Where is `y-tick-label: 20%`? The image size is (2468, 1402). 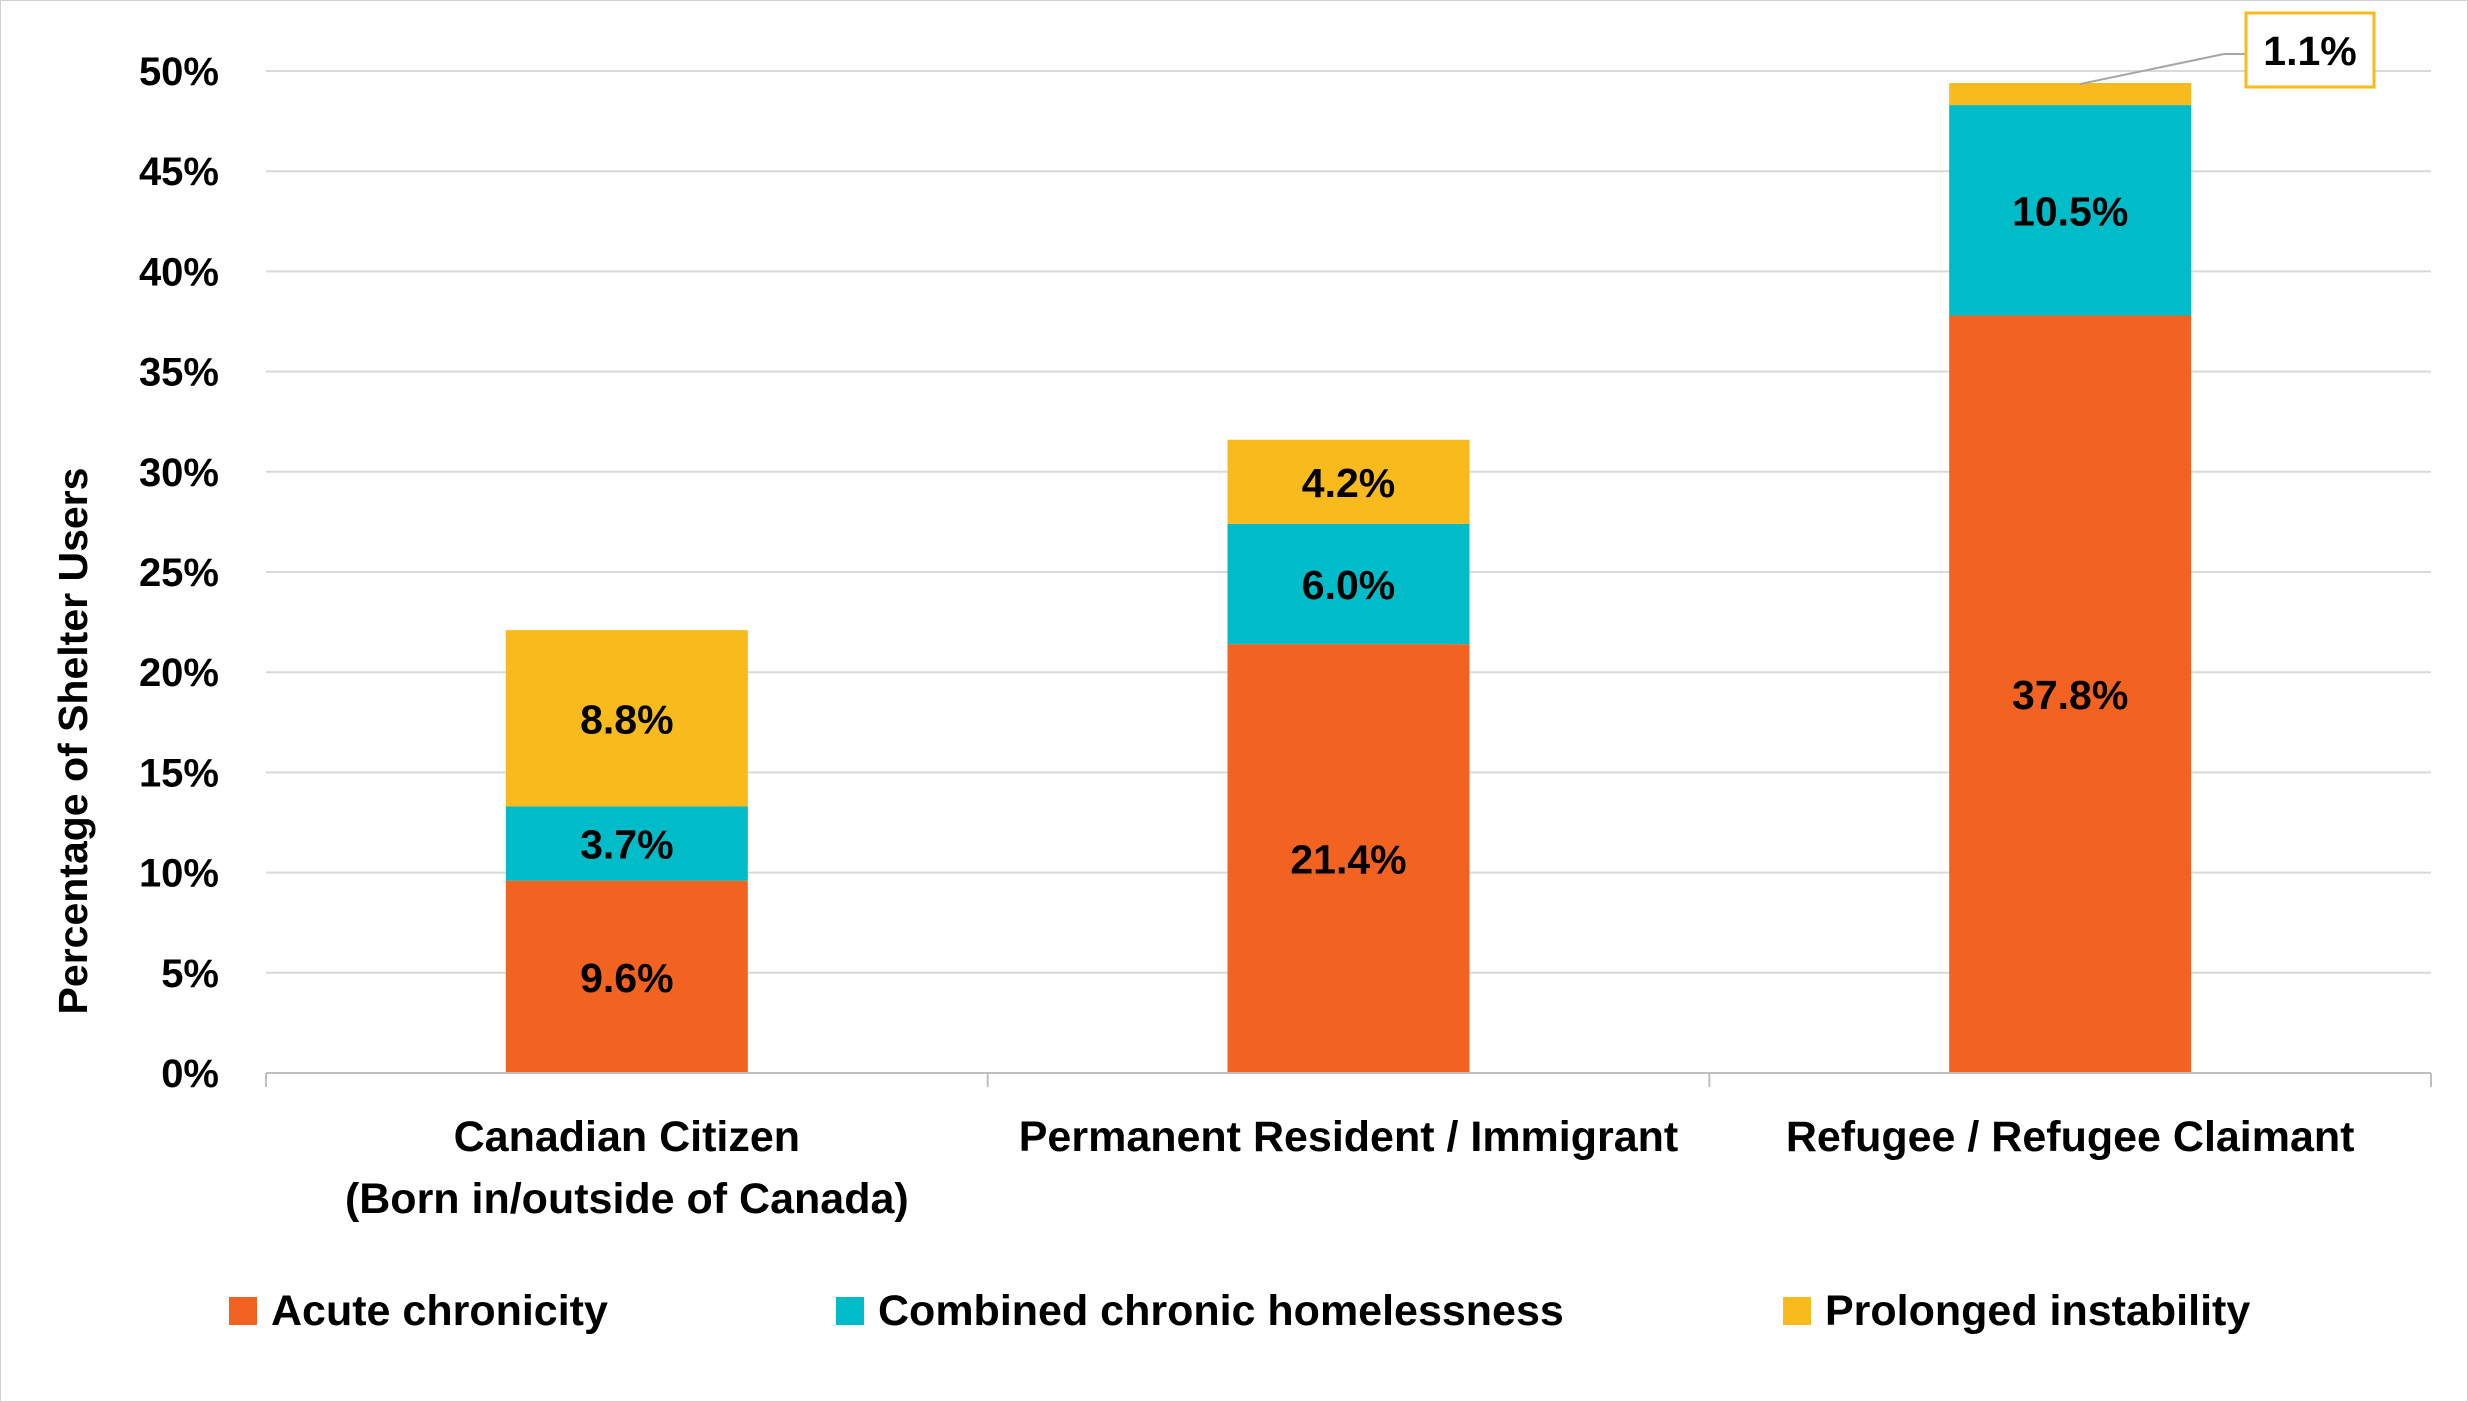 y-tick-label: 20% is located at coordinates (179, 673).